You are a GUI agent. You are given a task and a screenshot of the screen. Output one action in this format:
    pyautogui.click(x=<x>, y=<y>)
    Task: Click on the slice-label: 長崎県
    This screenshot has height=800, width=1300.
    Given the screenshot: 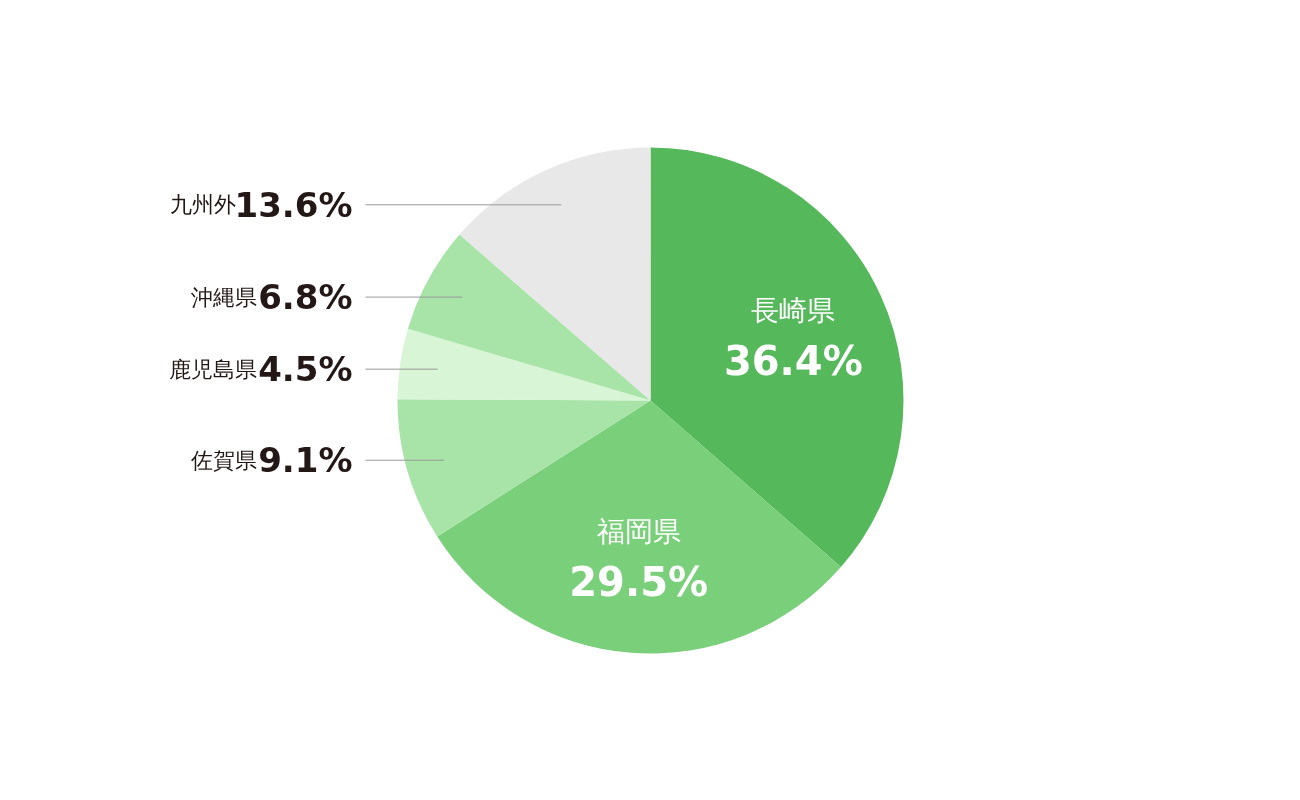 What is the action you would take?
    pyautogui.click(x=793, y=311)
    